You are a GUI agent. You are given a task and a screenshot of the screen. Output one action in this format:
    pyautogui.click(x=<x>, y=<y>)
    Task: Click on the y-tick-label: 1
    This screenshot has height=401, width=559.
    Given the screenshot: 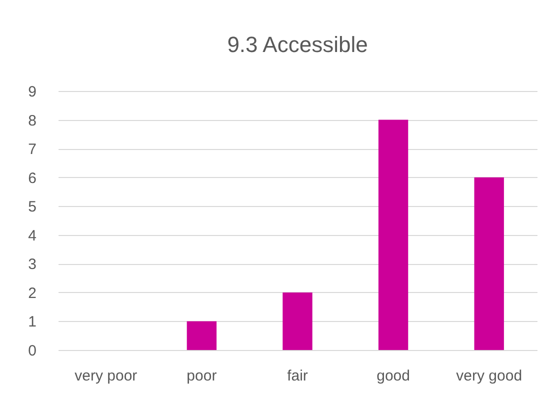 What is the action you would take?
    pyautogui.click(x=32, y=322)
    